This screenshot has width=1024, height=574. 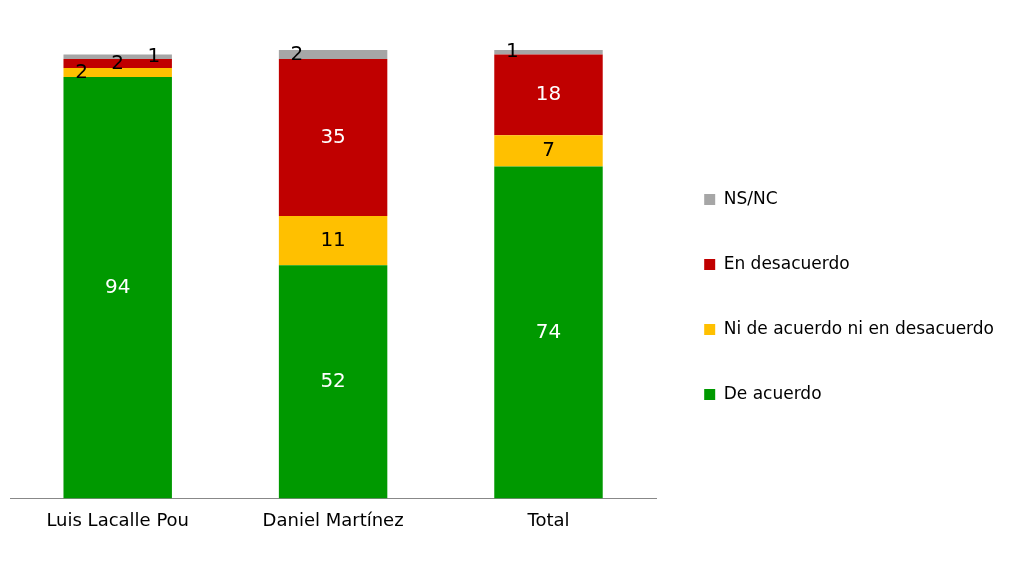 What do you see at coordinates (118, 519) in the screenshot?
I see `x-tick-label: Luis Lacalle Pou` at bounding box center [118, 519].